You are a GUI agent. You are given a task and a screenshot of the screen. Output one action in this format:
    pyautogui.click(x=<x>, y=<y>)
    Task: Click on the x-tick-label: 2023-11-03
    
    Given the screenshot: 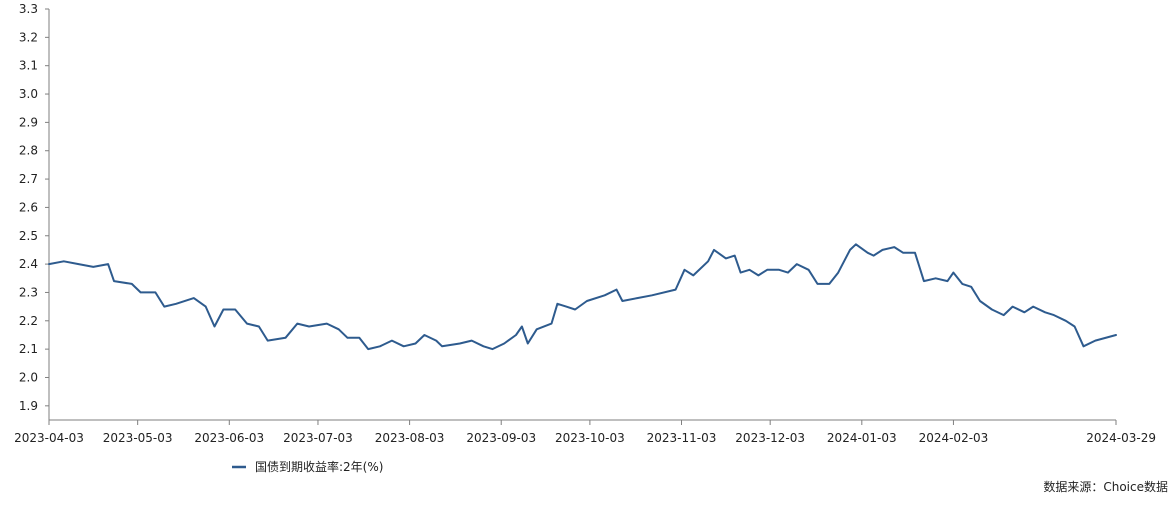 What is the action you would take?
    pyautogui.click(x=682, y=438)
    